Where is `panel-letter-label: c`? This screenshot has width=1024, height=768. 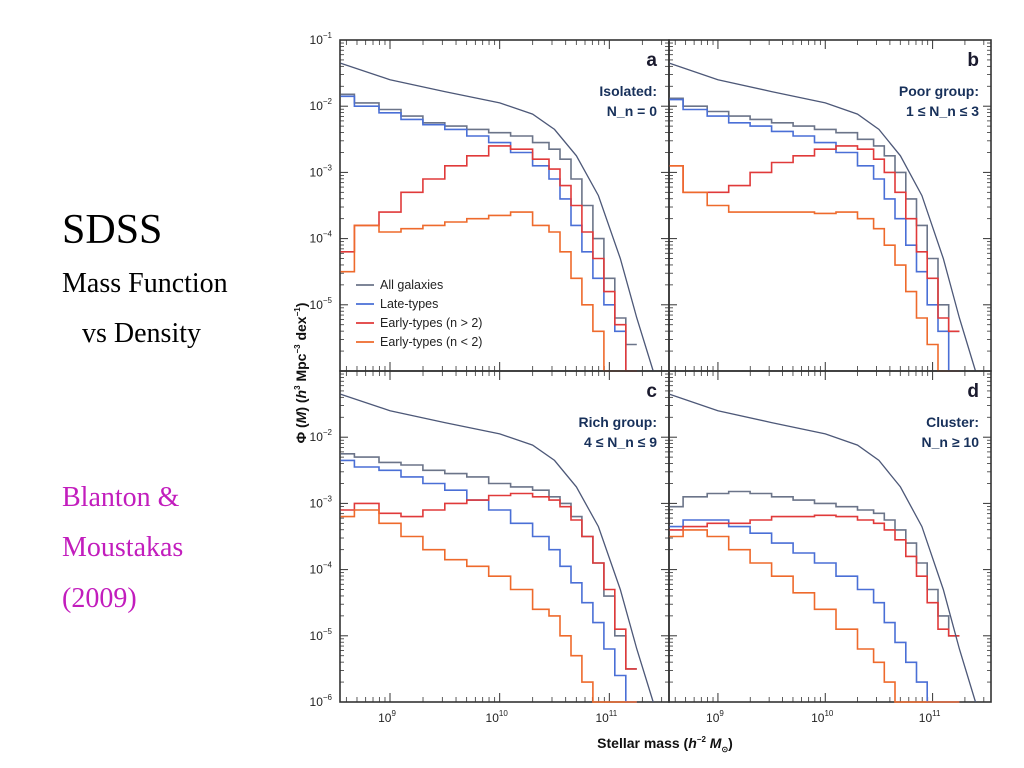 panel-letter-label: c is located at coordinates (651, 391).